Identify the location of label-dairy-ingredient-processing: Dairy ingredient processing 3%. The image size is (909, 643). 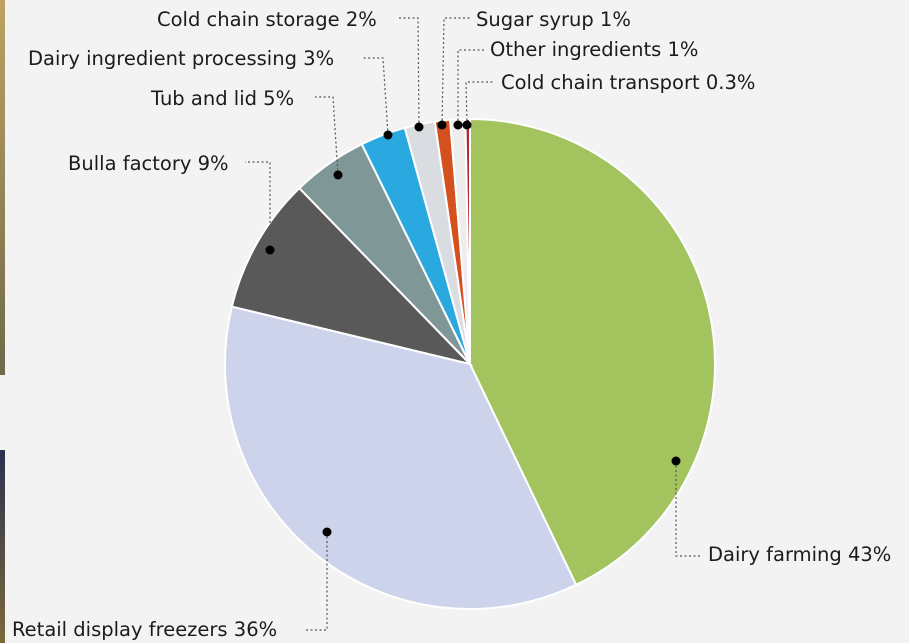
(181, 58).